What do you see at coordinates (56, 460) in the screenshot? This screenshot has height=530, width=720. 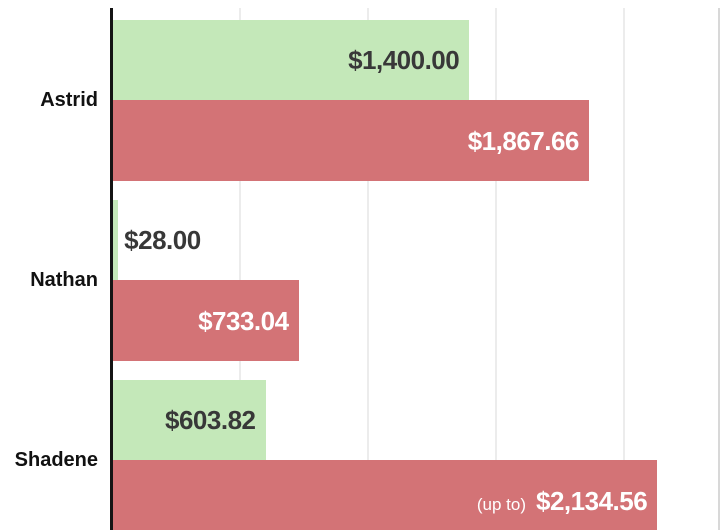 I see `category-label-shadene: Shadene` at bounding box center [56, 460].